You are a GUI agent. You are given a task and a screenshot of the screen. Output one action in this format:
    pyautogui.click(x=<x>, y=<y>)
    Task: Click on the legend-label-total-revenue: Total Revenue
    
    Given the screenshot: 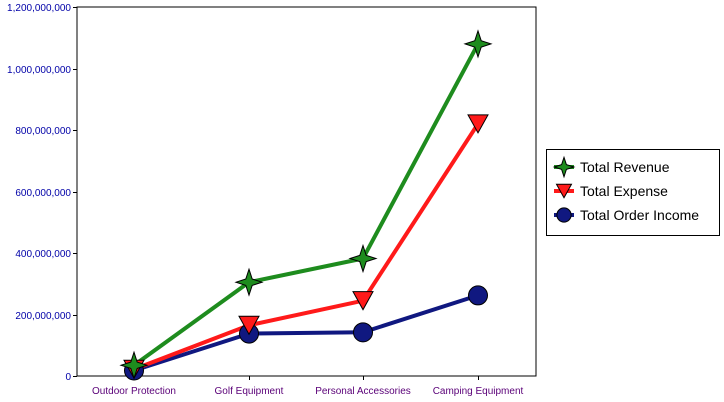 What is the action you would take?
    pyautogui.click(x=625, y=167)
    